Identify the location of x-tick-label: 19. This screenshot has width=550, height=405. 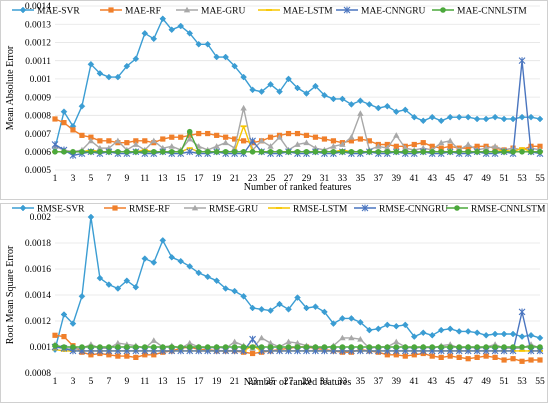
(217, 382).